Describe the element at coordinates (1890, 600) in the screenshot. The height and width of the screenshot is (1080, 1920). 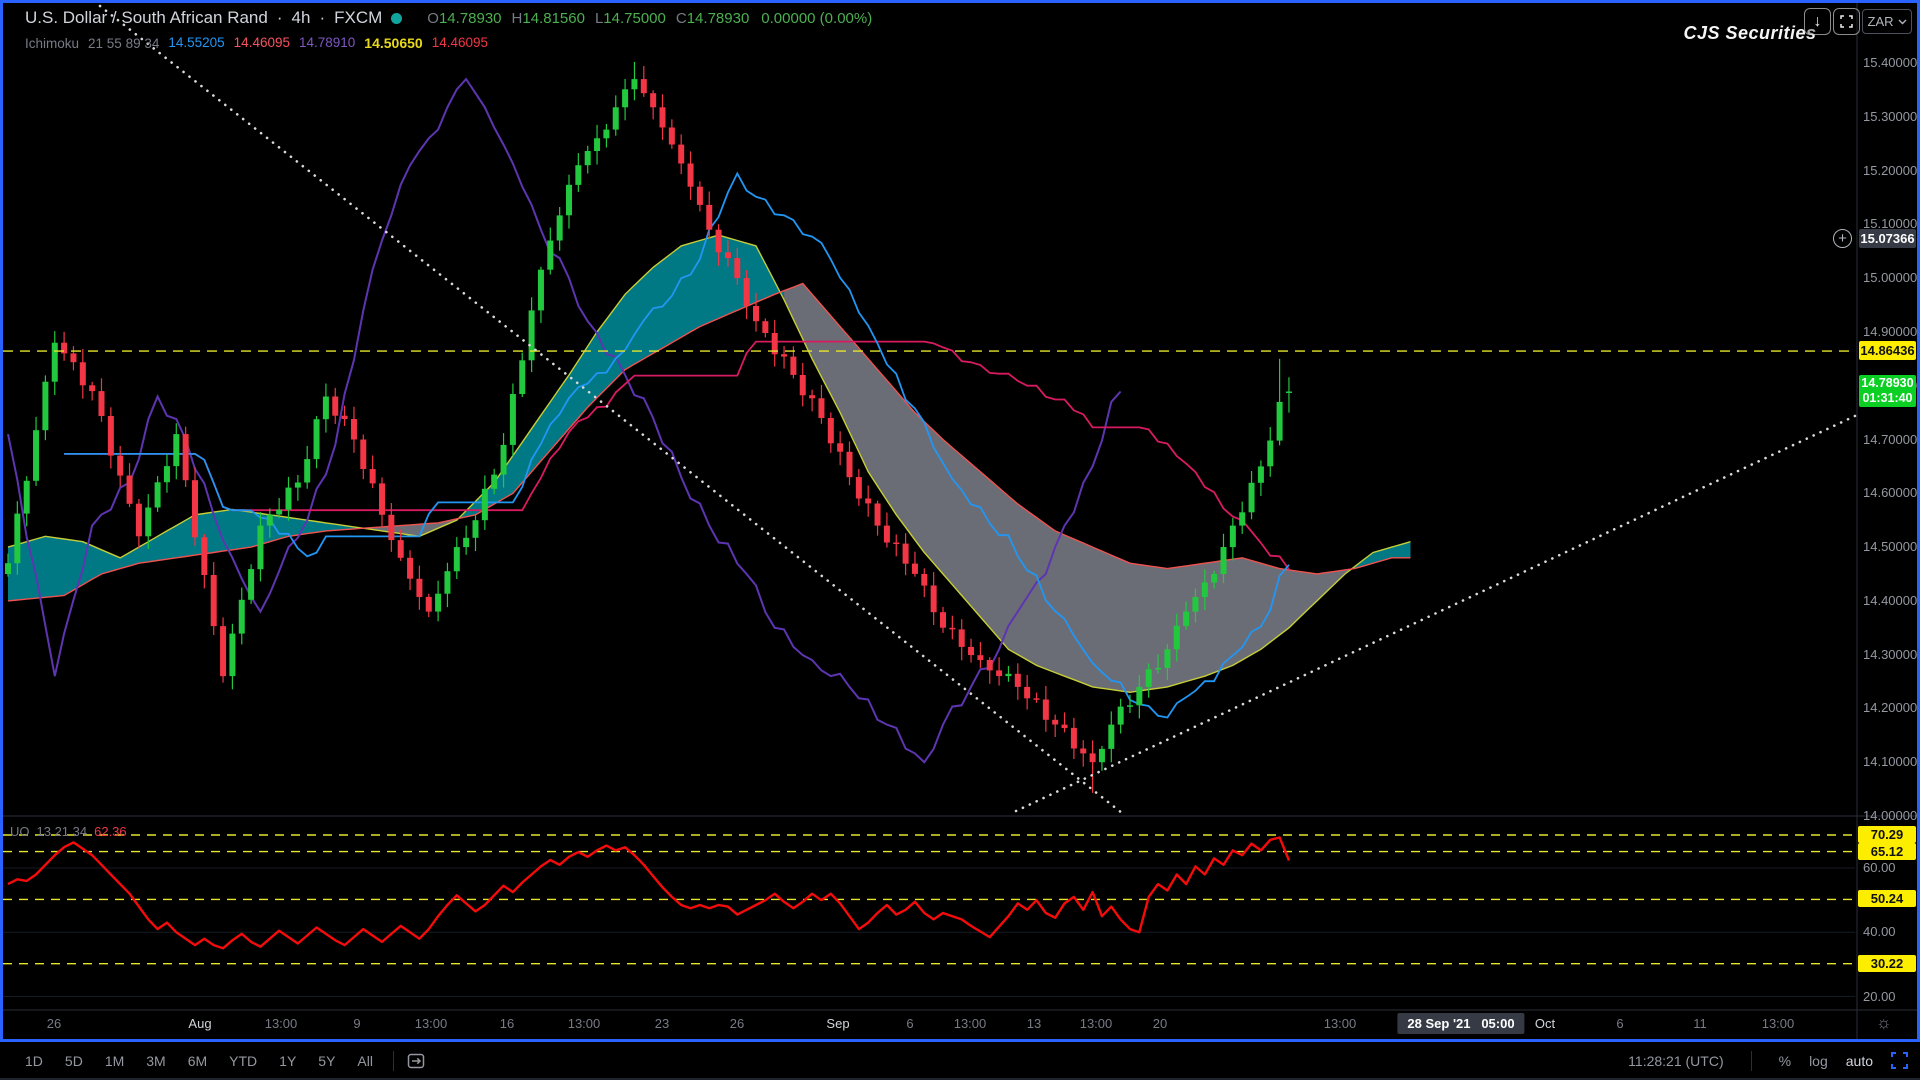
I see `price-tick: 14.40000` at that location.